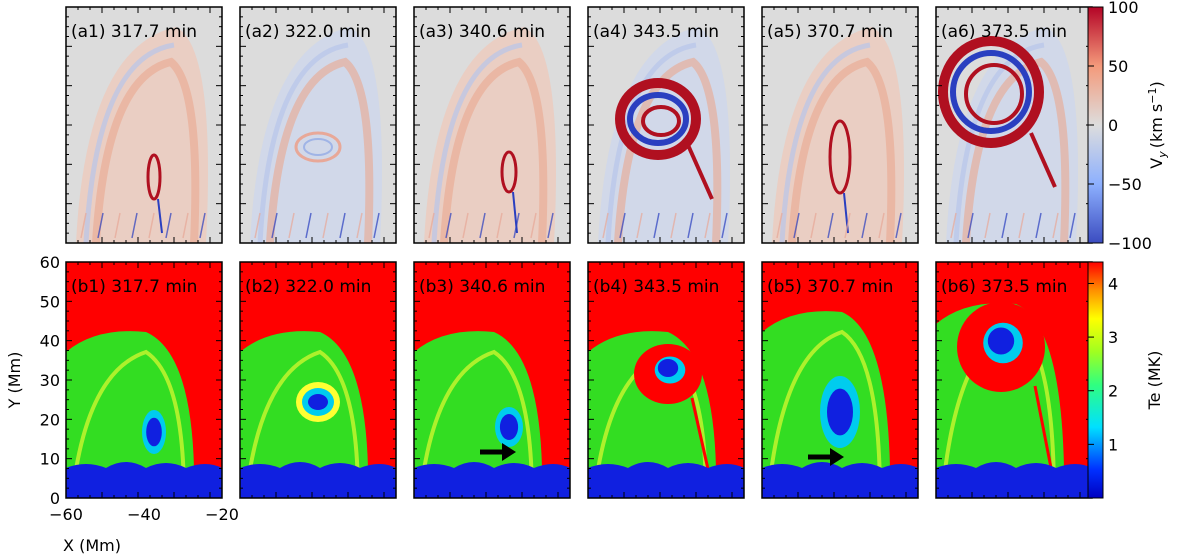 This screenshot has width=1200, height=558. What do you see at coordinates (1154, 381) in the screenshot?
I see `colorbar-te-title: Te (MK)` at bounding box center [1154, 381].